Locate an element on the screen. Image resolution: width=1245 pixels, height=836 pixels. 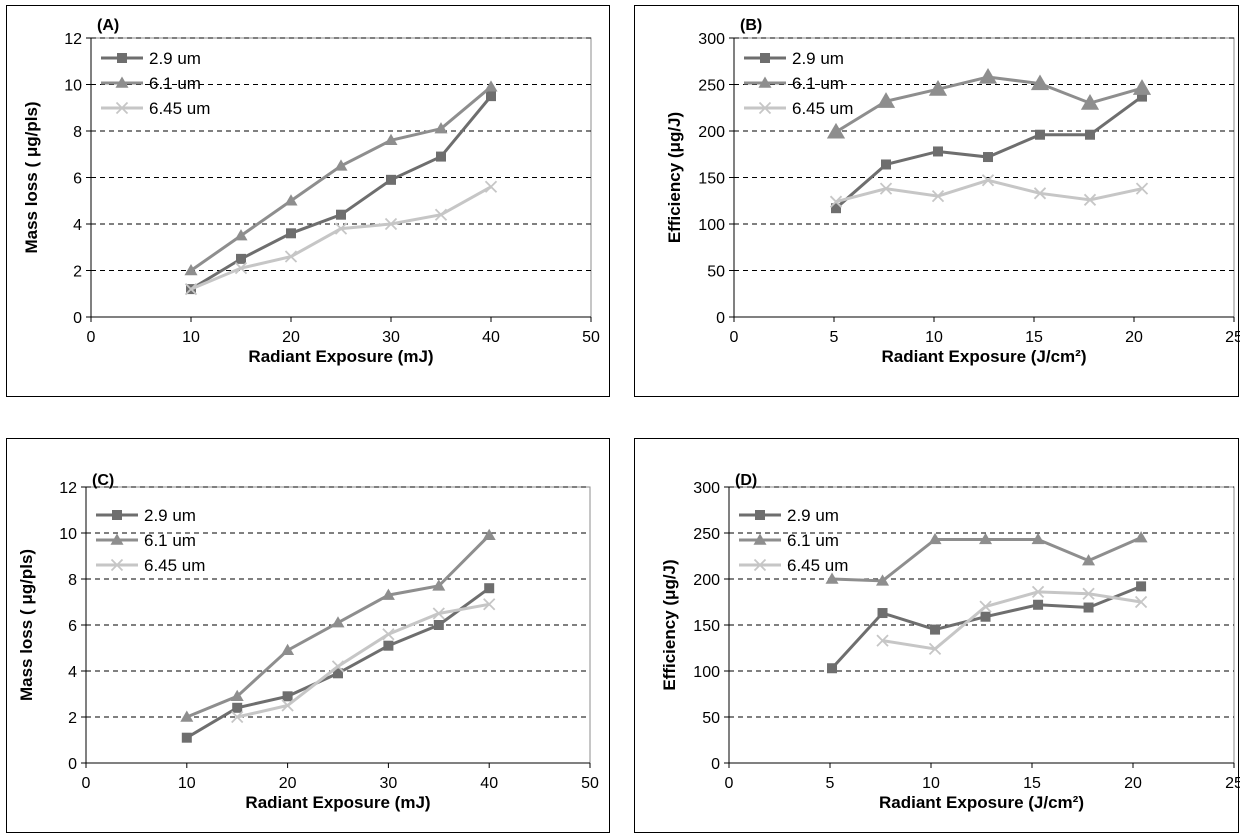
panel-title: (D) is located at coordinates (746, 480).